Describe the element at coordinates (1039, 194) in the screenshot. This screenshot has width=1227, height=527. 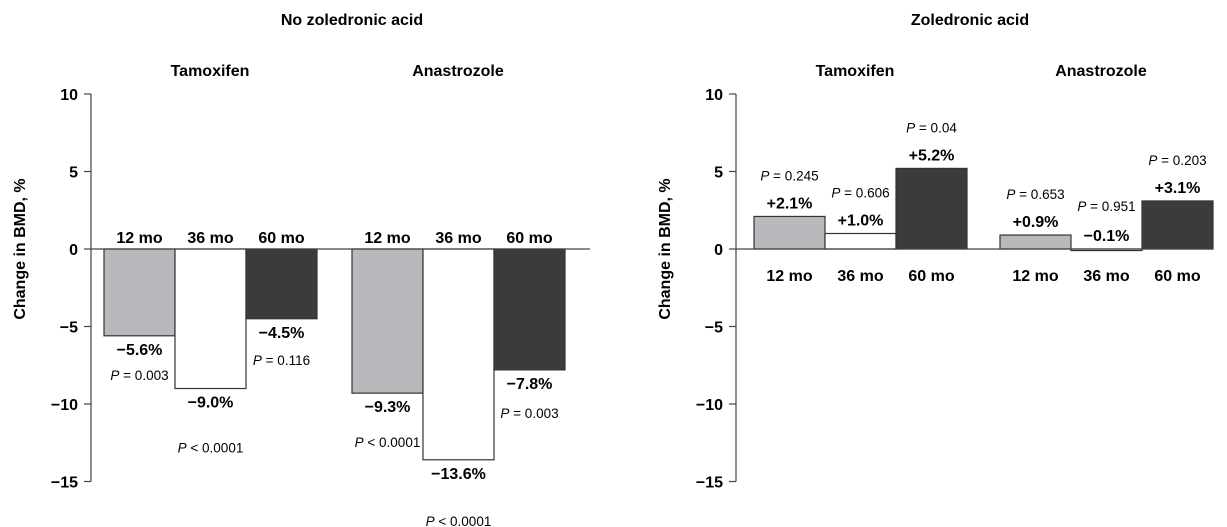
I see `p-value-text: = 0.653` at that location.